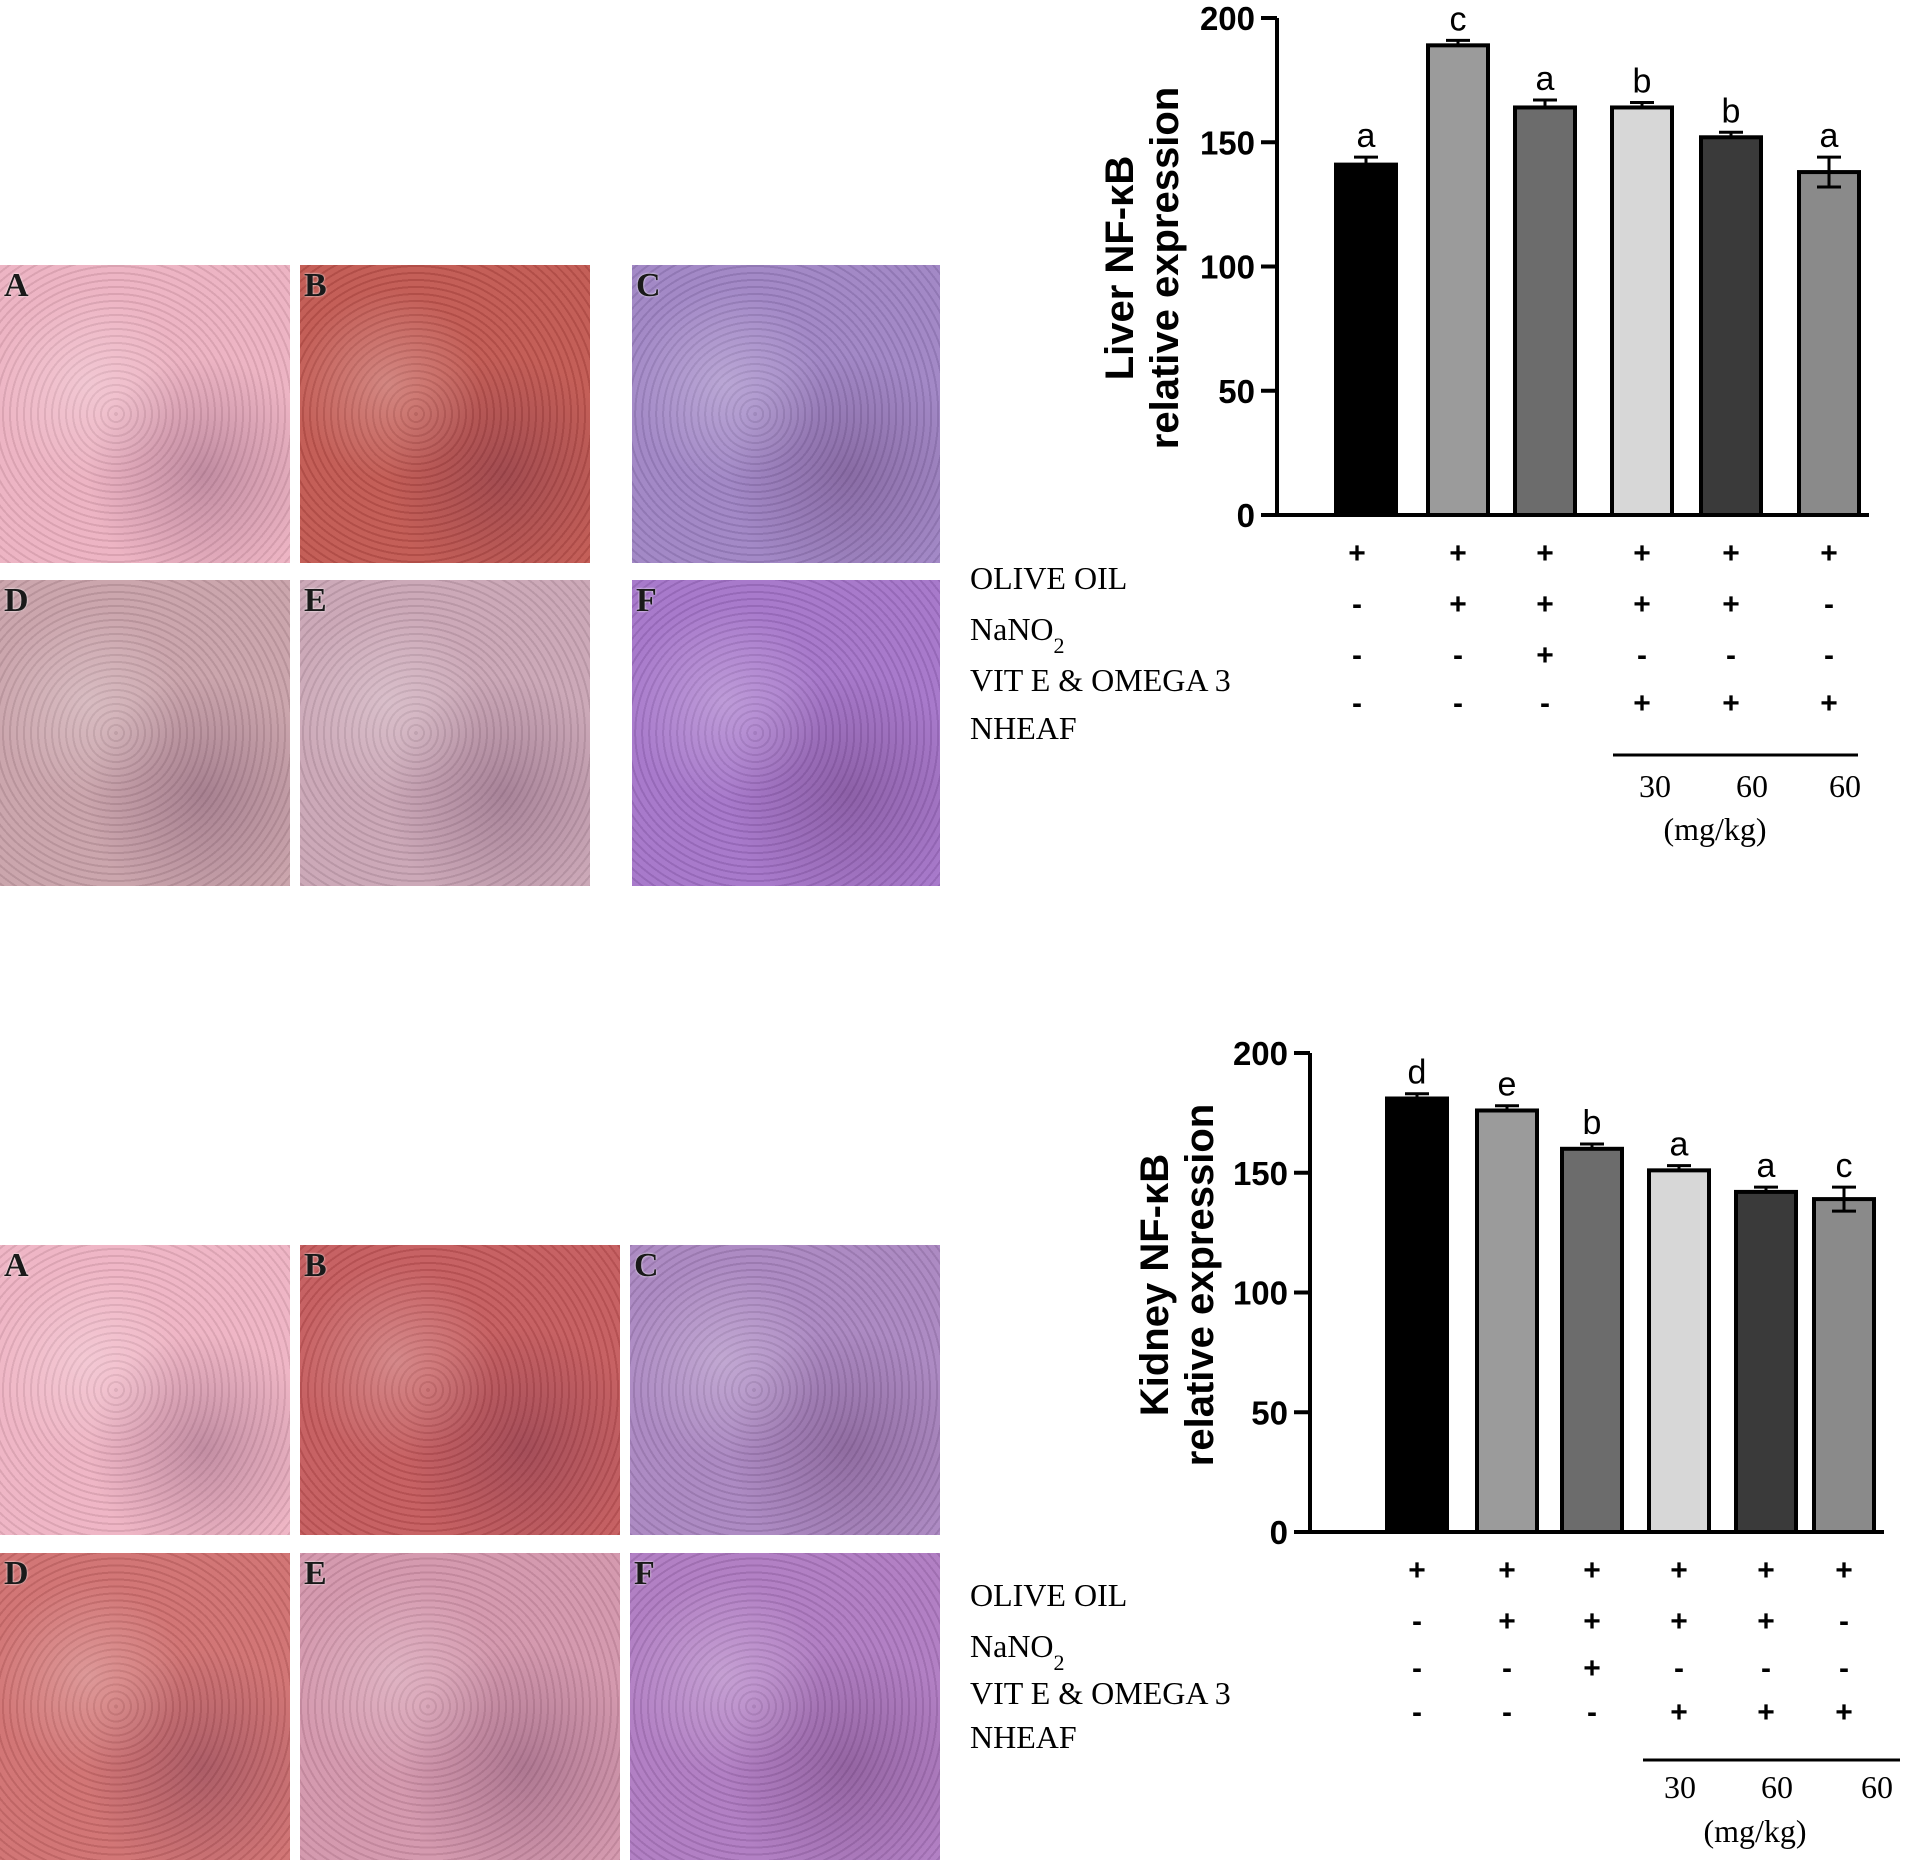  I want to click on liver-y-tick-label: 0, so click(1246, 515).